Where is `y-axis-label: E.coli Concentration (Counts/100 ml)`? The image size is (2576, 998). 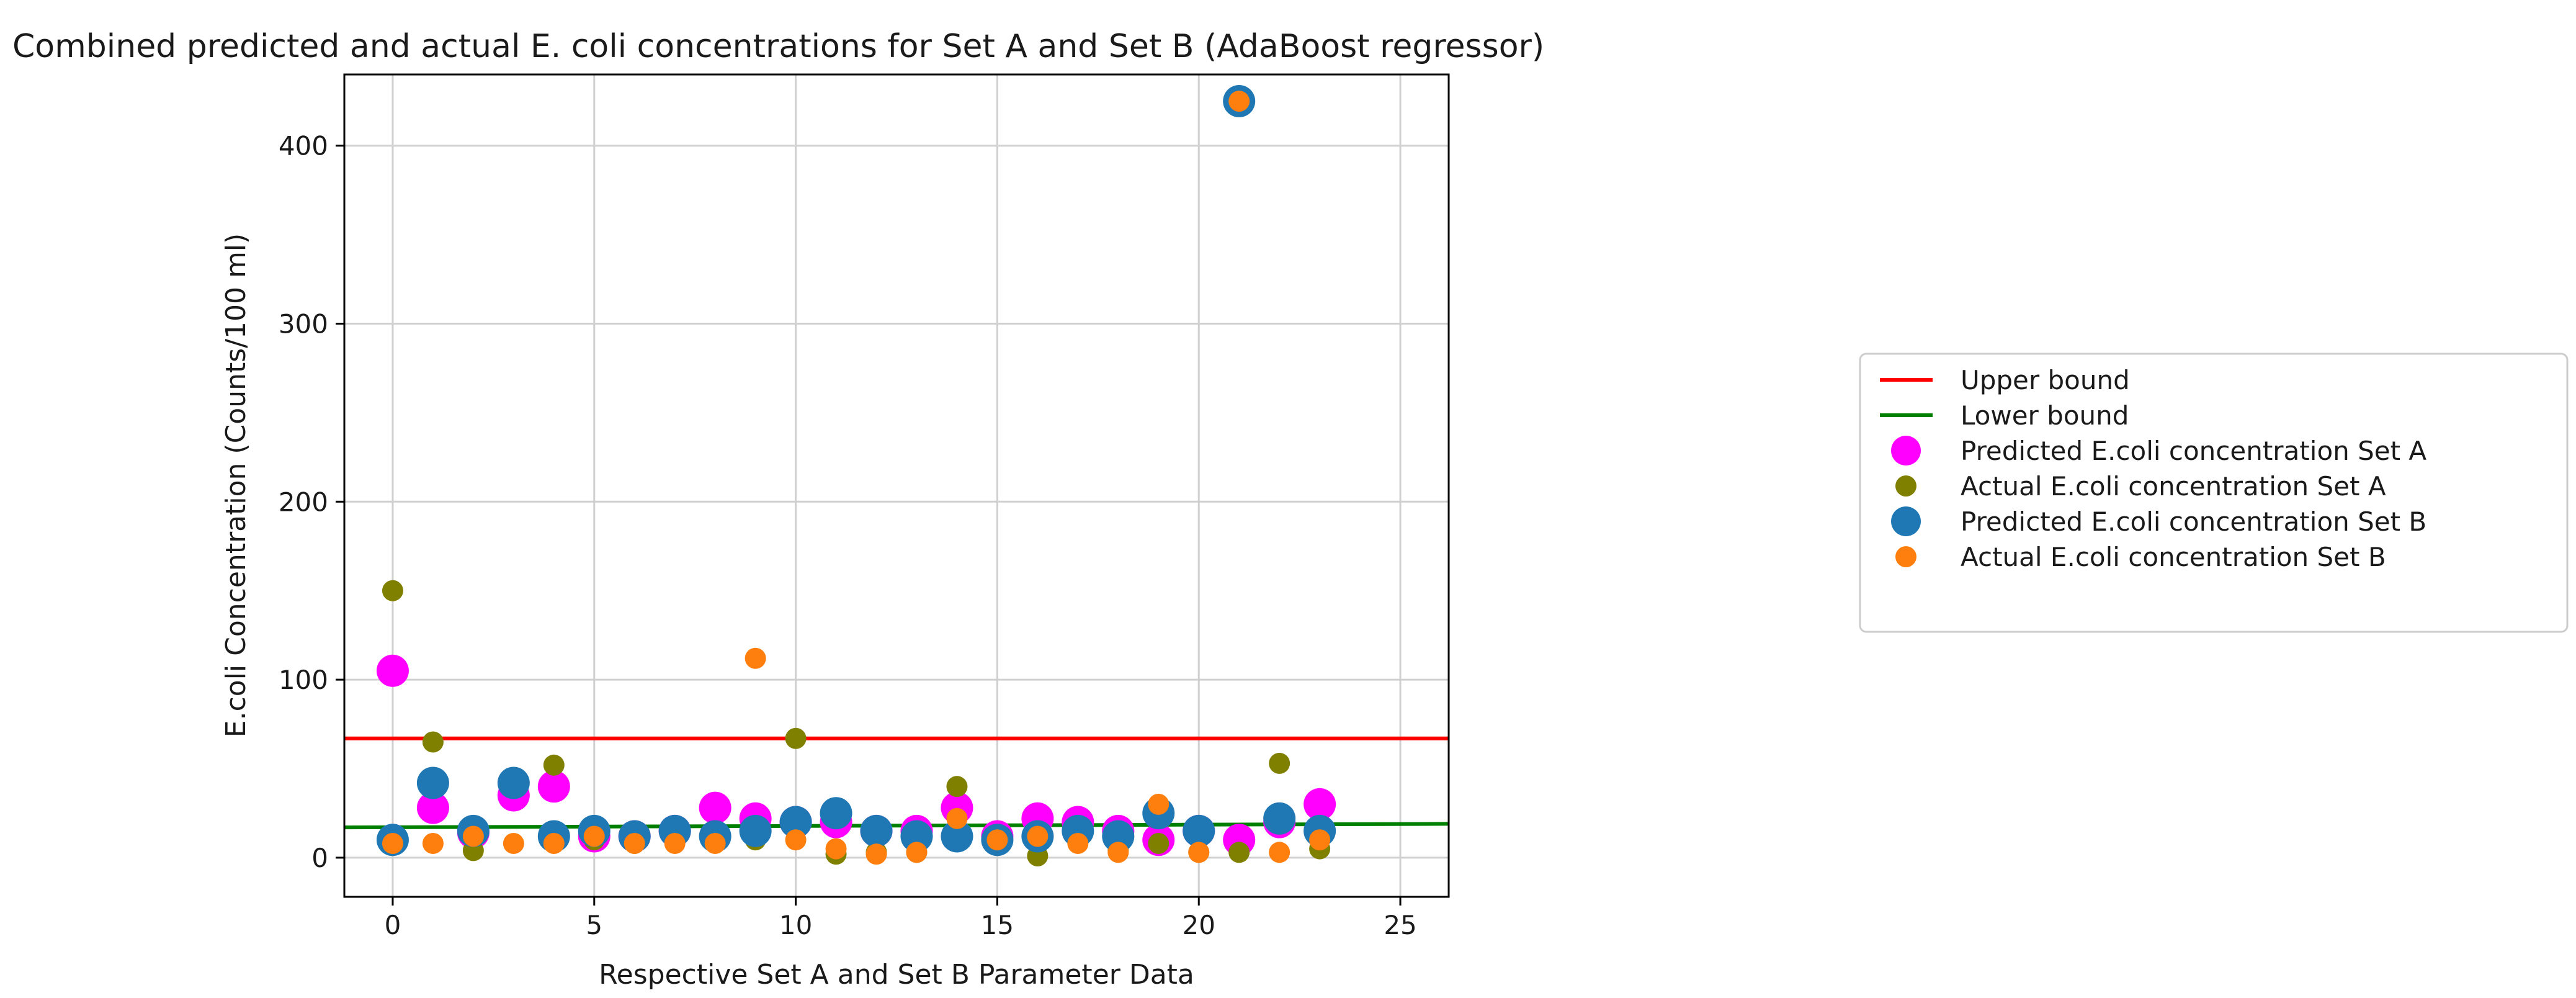
y-axis-label: E.coli Concentration (Counts/100 ml) is located at coordinates (236, 485).